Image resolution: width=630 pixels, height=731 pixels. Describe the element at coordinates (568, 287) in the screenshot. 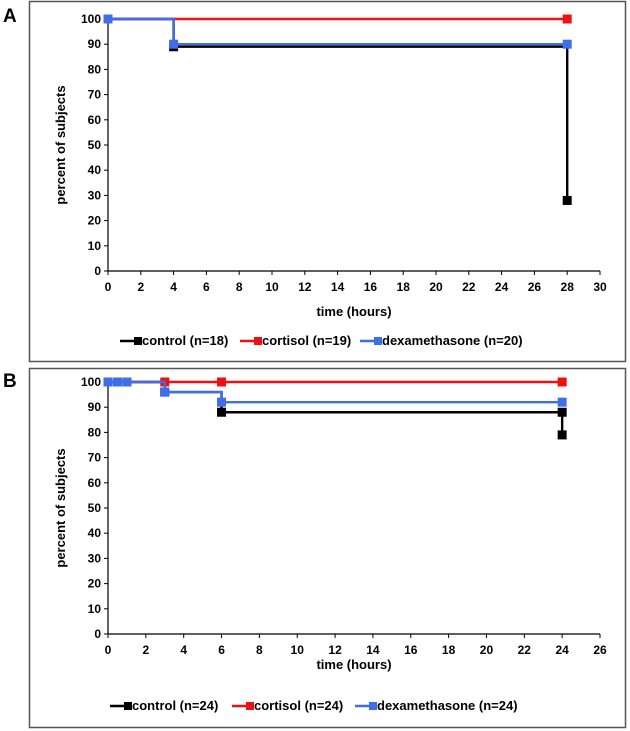

I see `x-tick-label: 28` at that location.